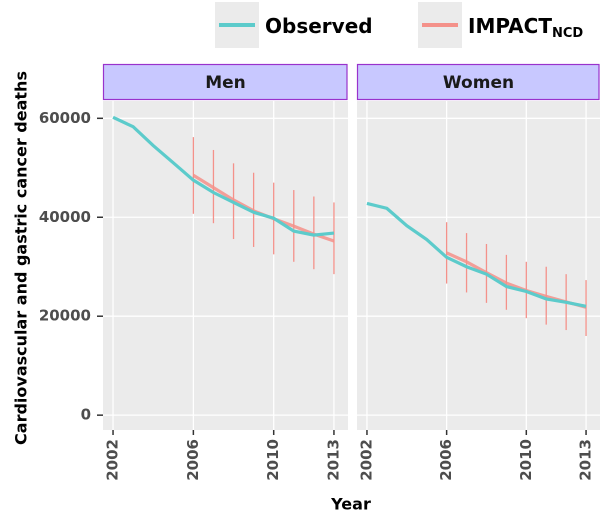  I want to click on y-tick-label: 0, so click(86, 415).